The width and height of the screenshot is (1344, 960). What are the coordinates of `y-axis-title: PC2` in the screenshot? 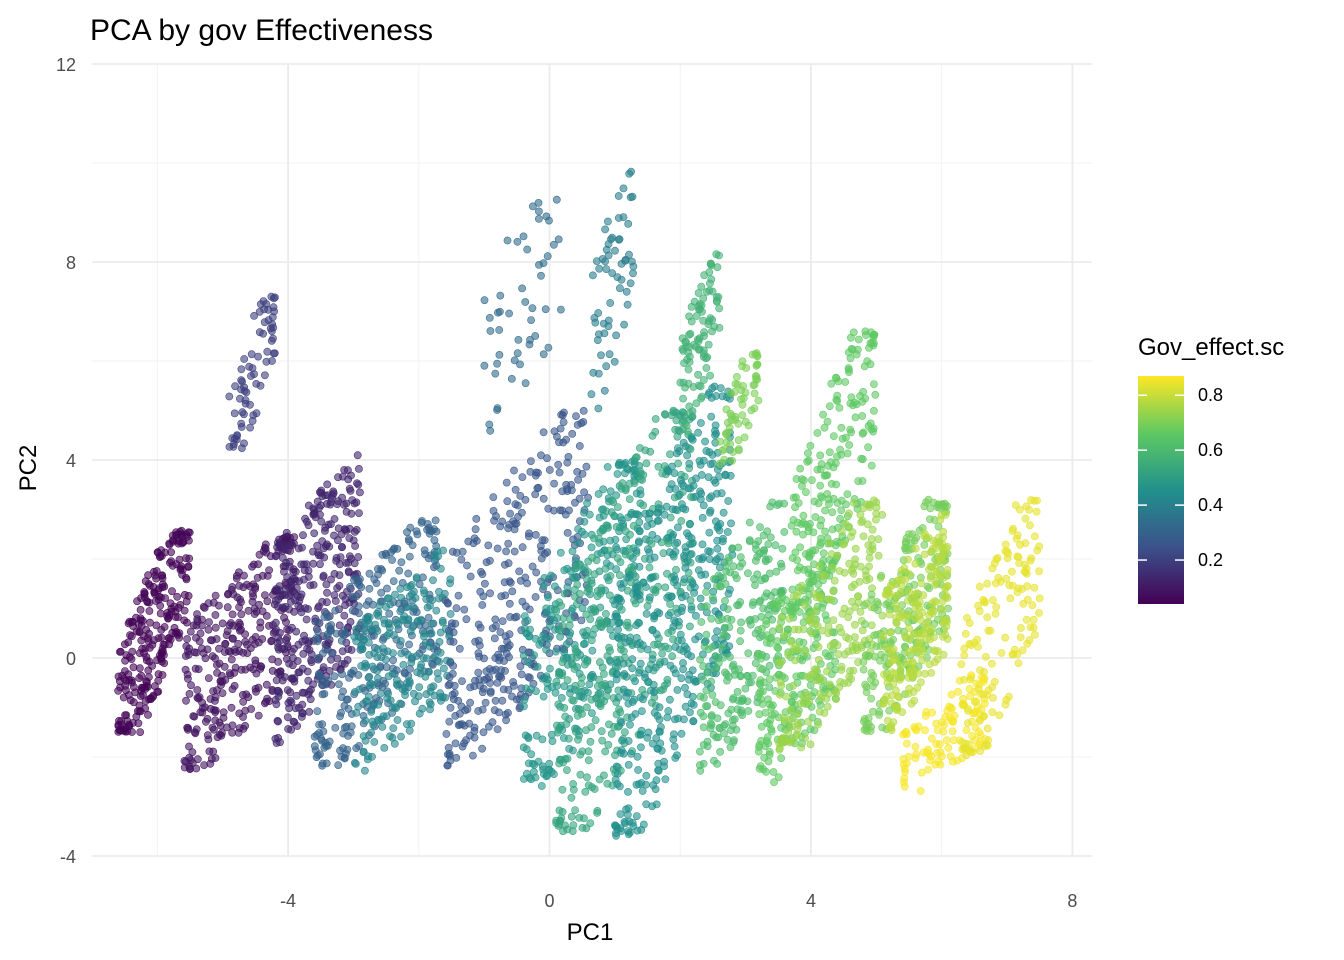 It's located at (28, 468).